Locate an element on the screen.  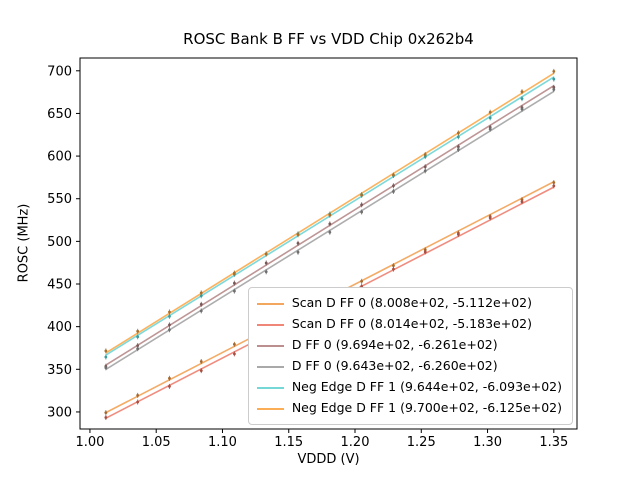
svg-text: 1.25 is located at coordinates (421, 442).